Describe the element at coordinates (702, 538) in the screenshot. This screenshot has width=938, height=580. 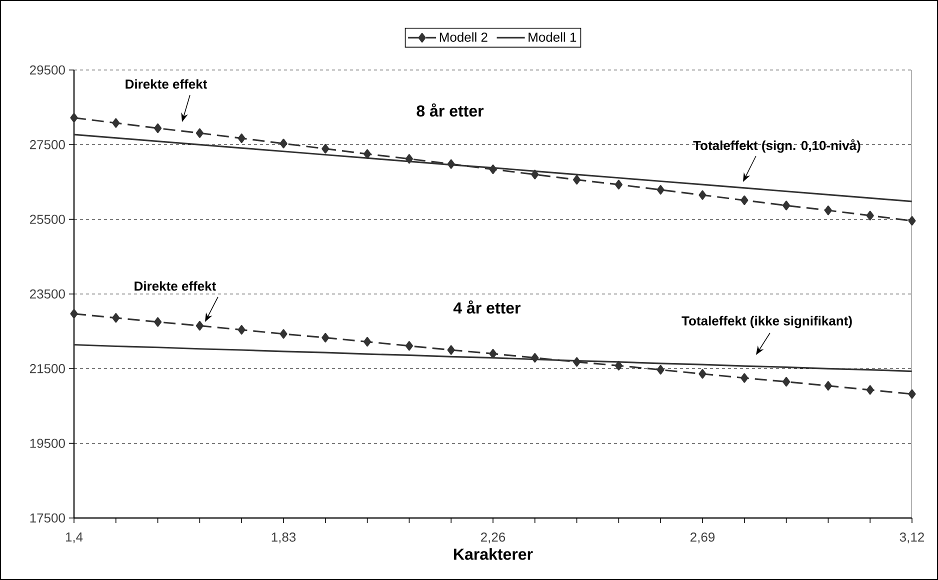
I see `x-tick-label: 2,69` at that location.